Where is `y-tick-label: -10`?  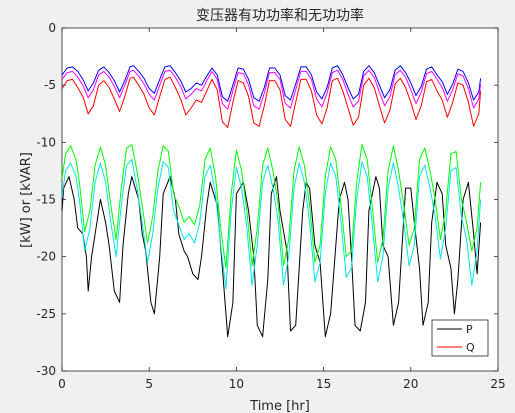 y-tick-label: -10 is located at coordinates (46, 142).